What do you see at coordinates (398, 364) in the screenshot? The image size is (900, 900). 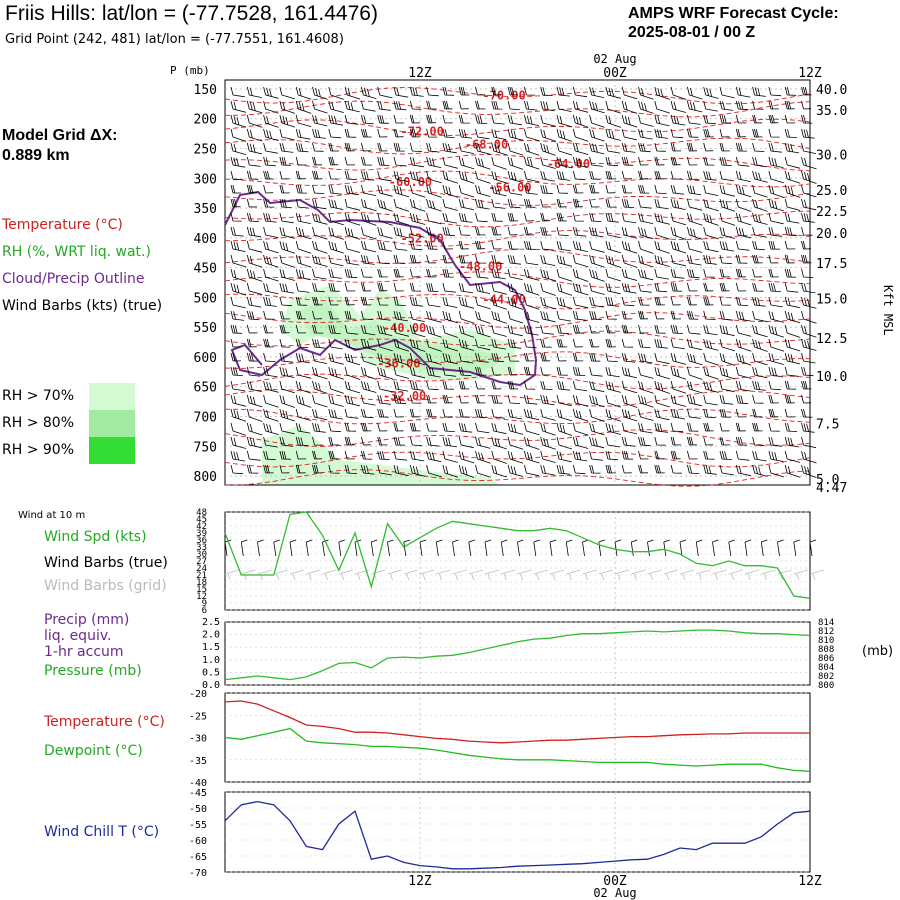 I see `temperature-contour-label: -36.00` at bounding box center [398, 364].